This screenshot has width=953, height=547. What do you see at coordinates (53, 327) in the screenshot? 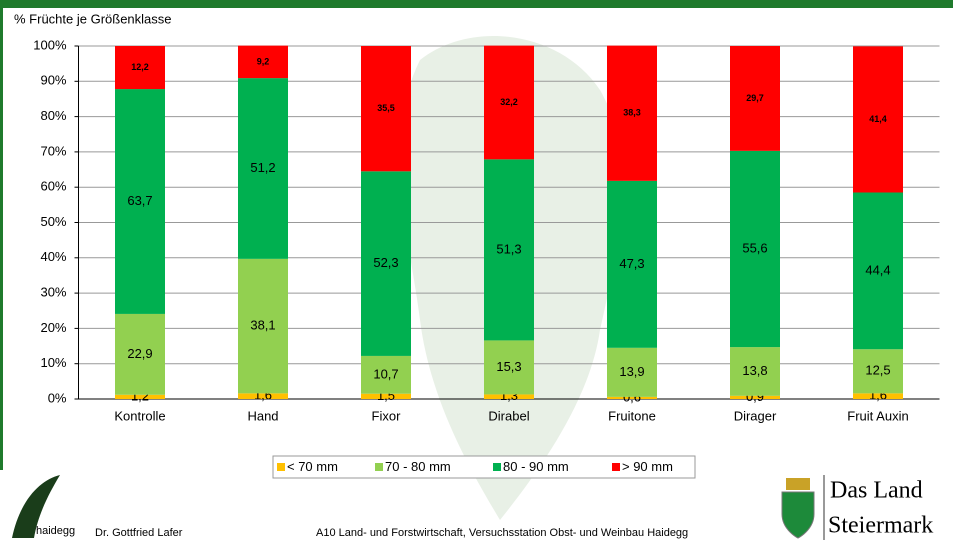
I see `y-tick-label: 20%` at bounding box center [53, 327].